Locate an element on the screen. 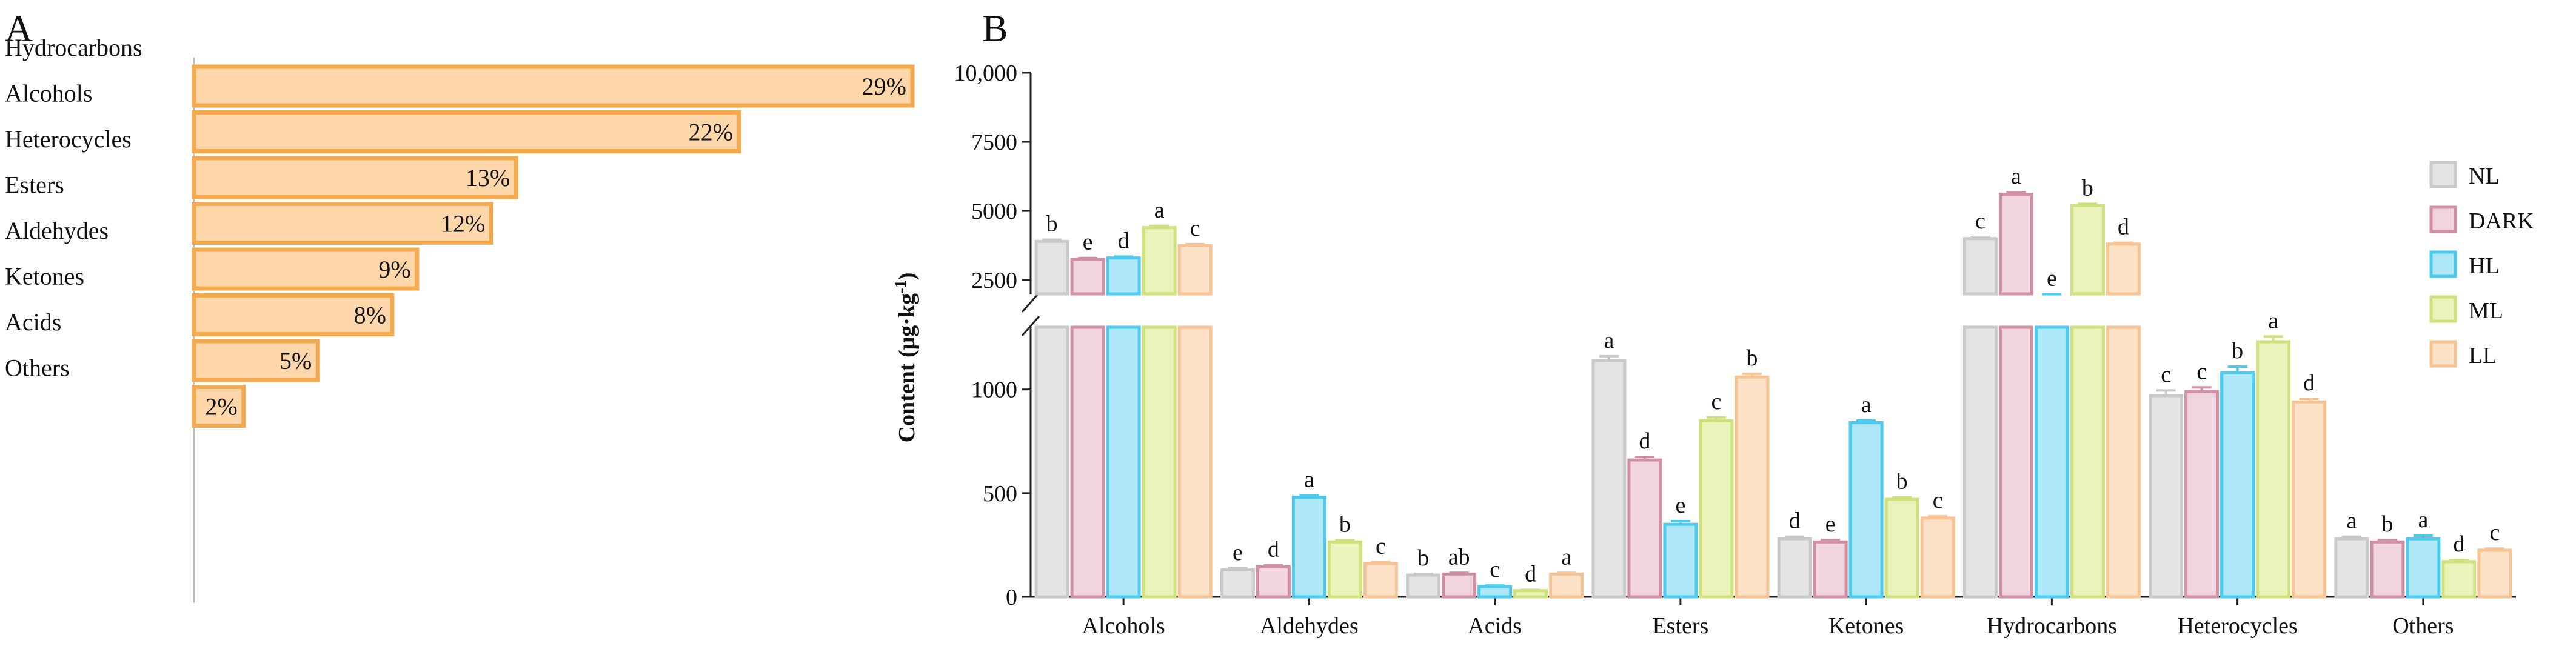  significance-letter-nl-hydrocarbons: c is located at coordinates (1980, 221).